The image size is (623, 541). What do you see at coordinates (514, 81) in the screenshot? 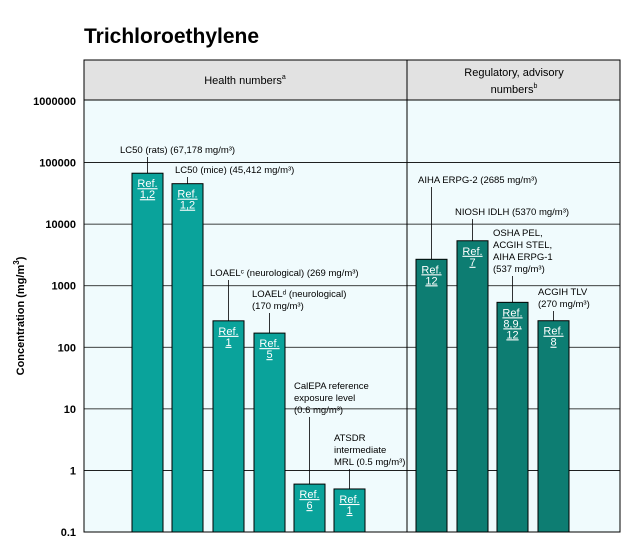
I see `header-regulatory-numbers: Regulatory, advisory numbersb` at bounding box center [514, 81].